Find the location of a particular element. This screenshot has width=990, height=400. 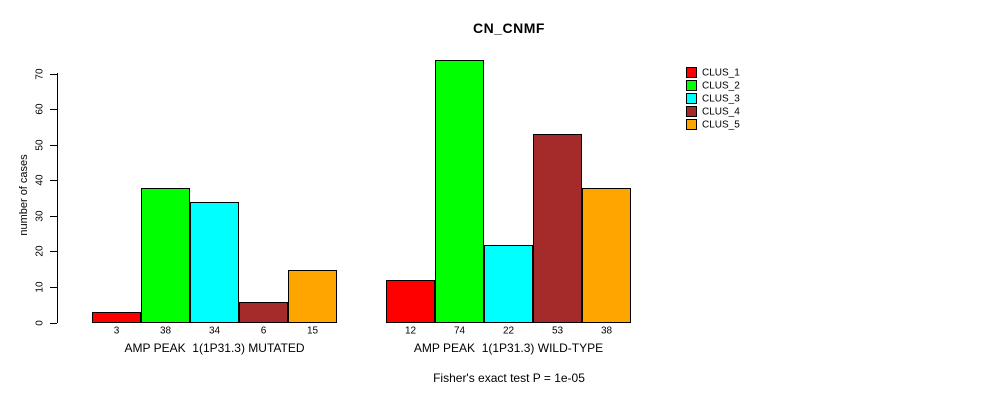

chart-title: CN_CNMF is located at coordinates (509, 28).